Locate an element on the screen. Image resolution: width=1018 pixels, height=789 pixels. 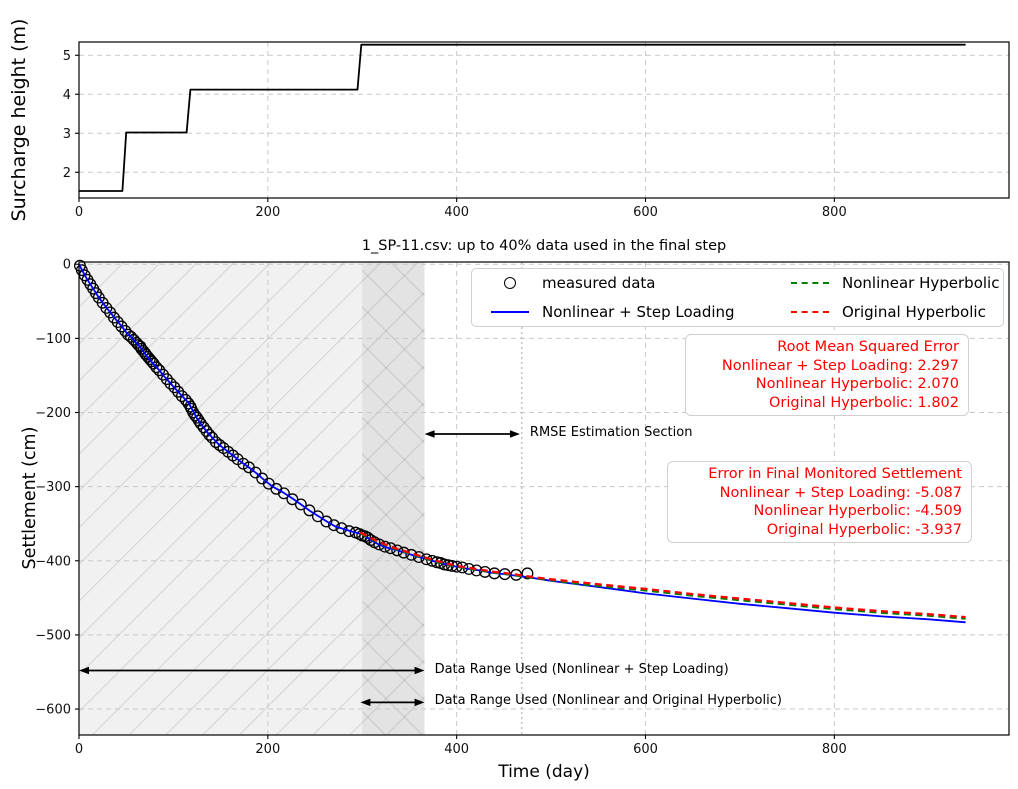
legend-item: Nonlinear Hyperbolic is located at coordinates (887, 283).